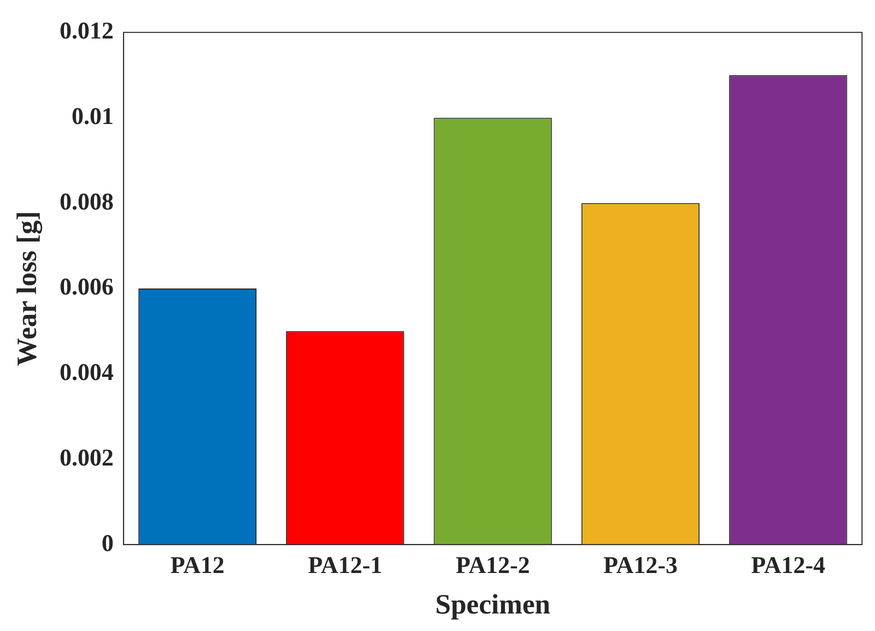 This screenshot has width=875, height=631. Describe the element at coordinates (197, 566) in the screenshot. I see `x-tick-label: PA12` at that location.